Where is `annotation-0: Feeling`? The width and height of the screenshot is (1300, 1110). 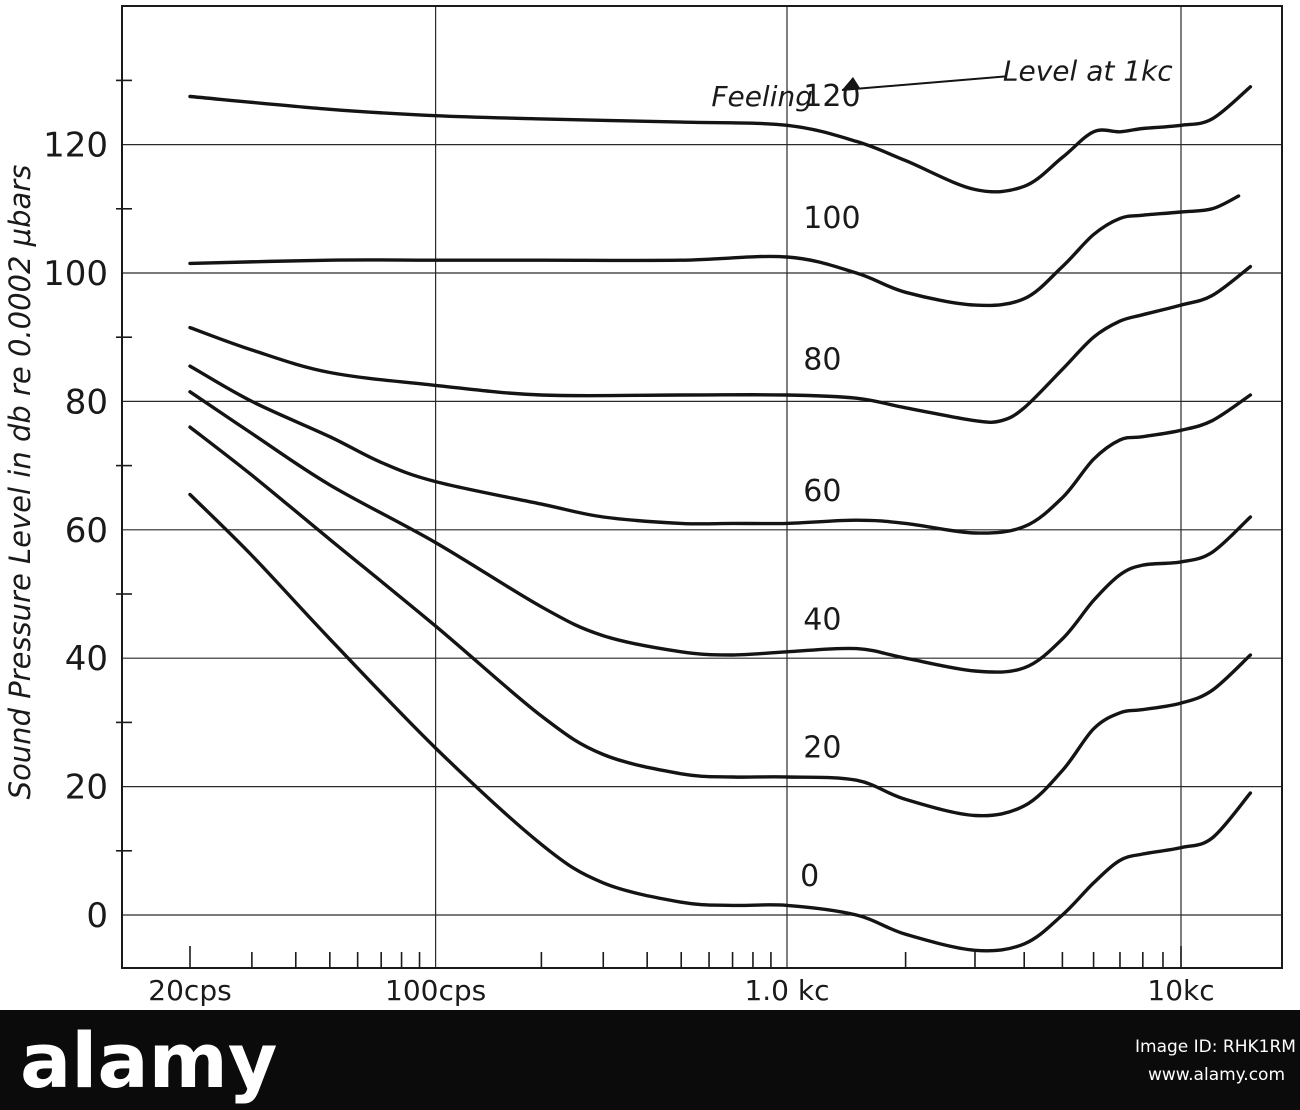 annotation-0: Feeling is located at coordinates (762, 96).